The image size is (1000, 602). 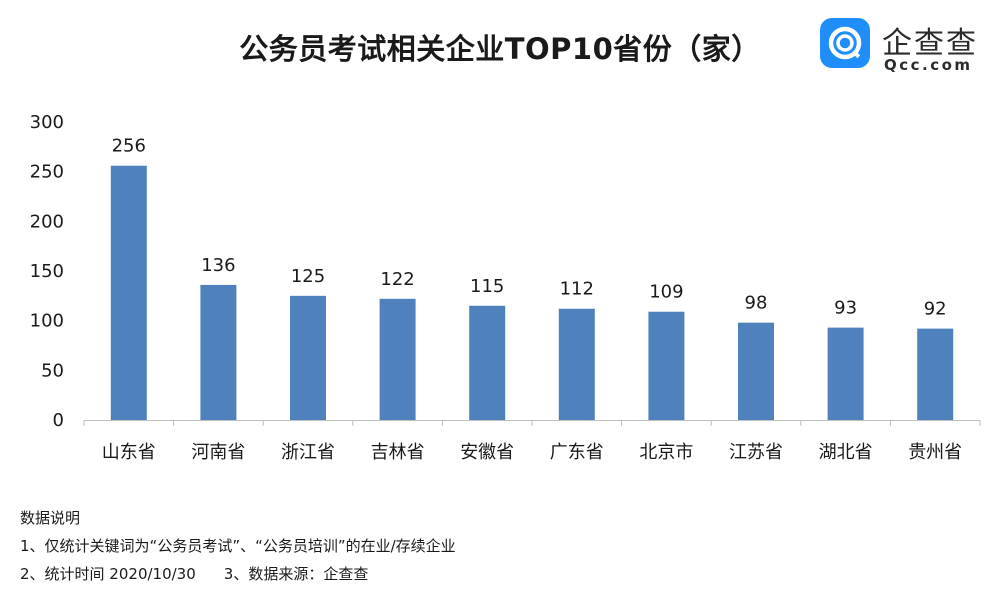 What do you see at coordinates (58, 420) in the screenshot?
I see `y-tick-label: 0` at bounding box center [58, 420].